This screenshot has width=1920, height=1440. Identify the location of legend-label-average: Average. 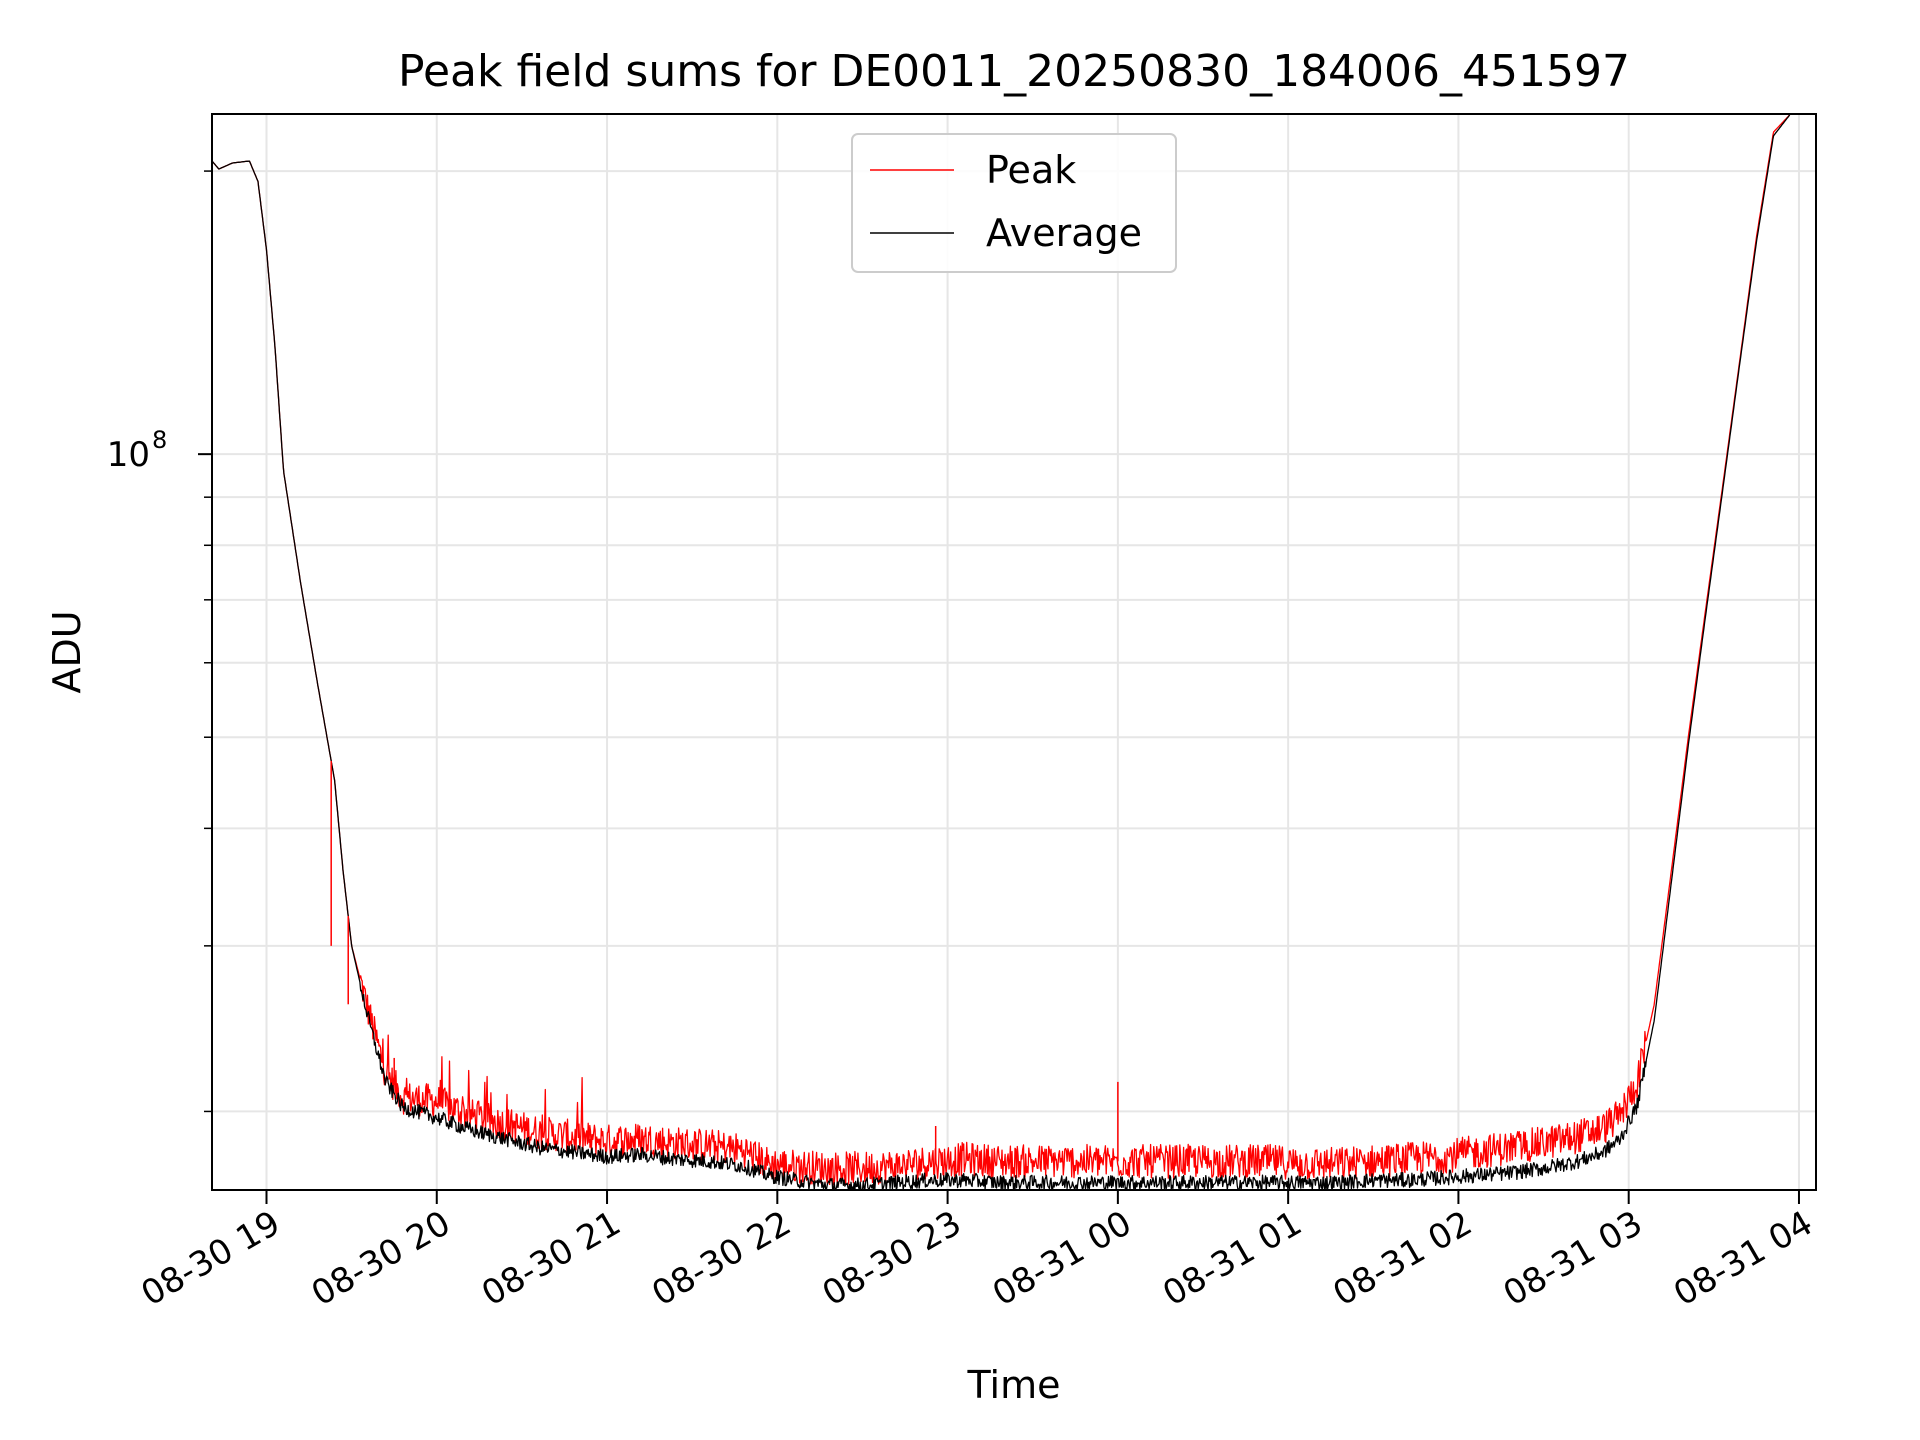
(1064, 233).